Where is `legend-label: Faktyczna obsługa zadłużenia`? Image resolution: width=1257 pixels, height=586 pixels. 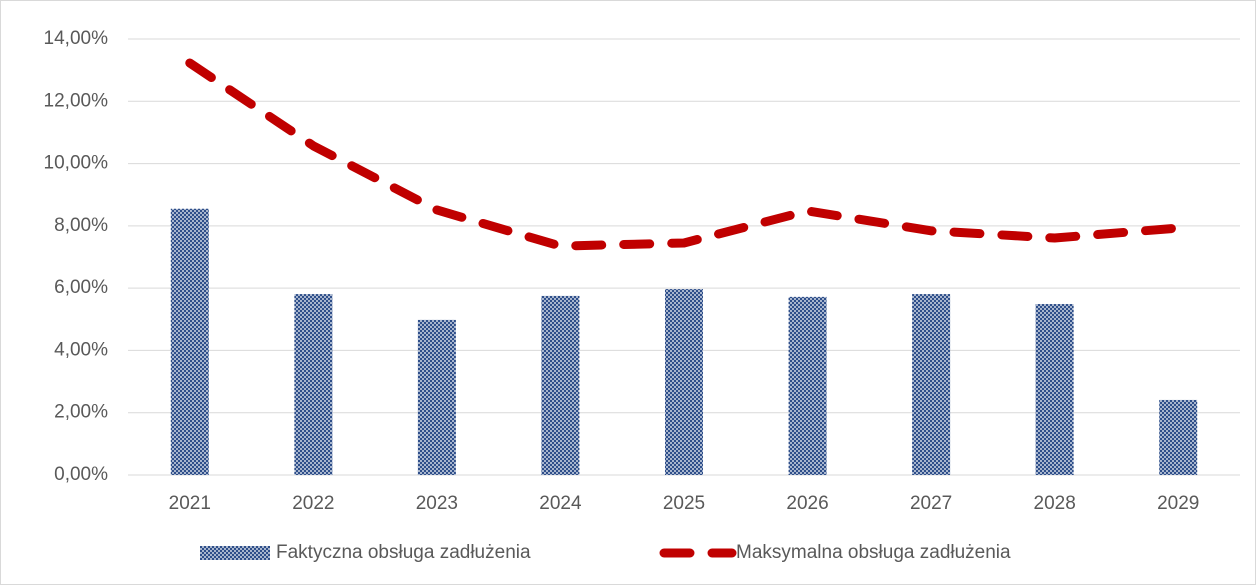 legend-label: Faktyczna obsługa zadłużenia is located at coordinates (403, 552).